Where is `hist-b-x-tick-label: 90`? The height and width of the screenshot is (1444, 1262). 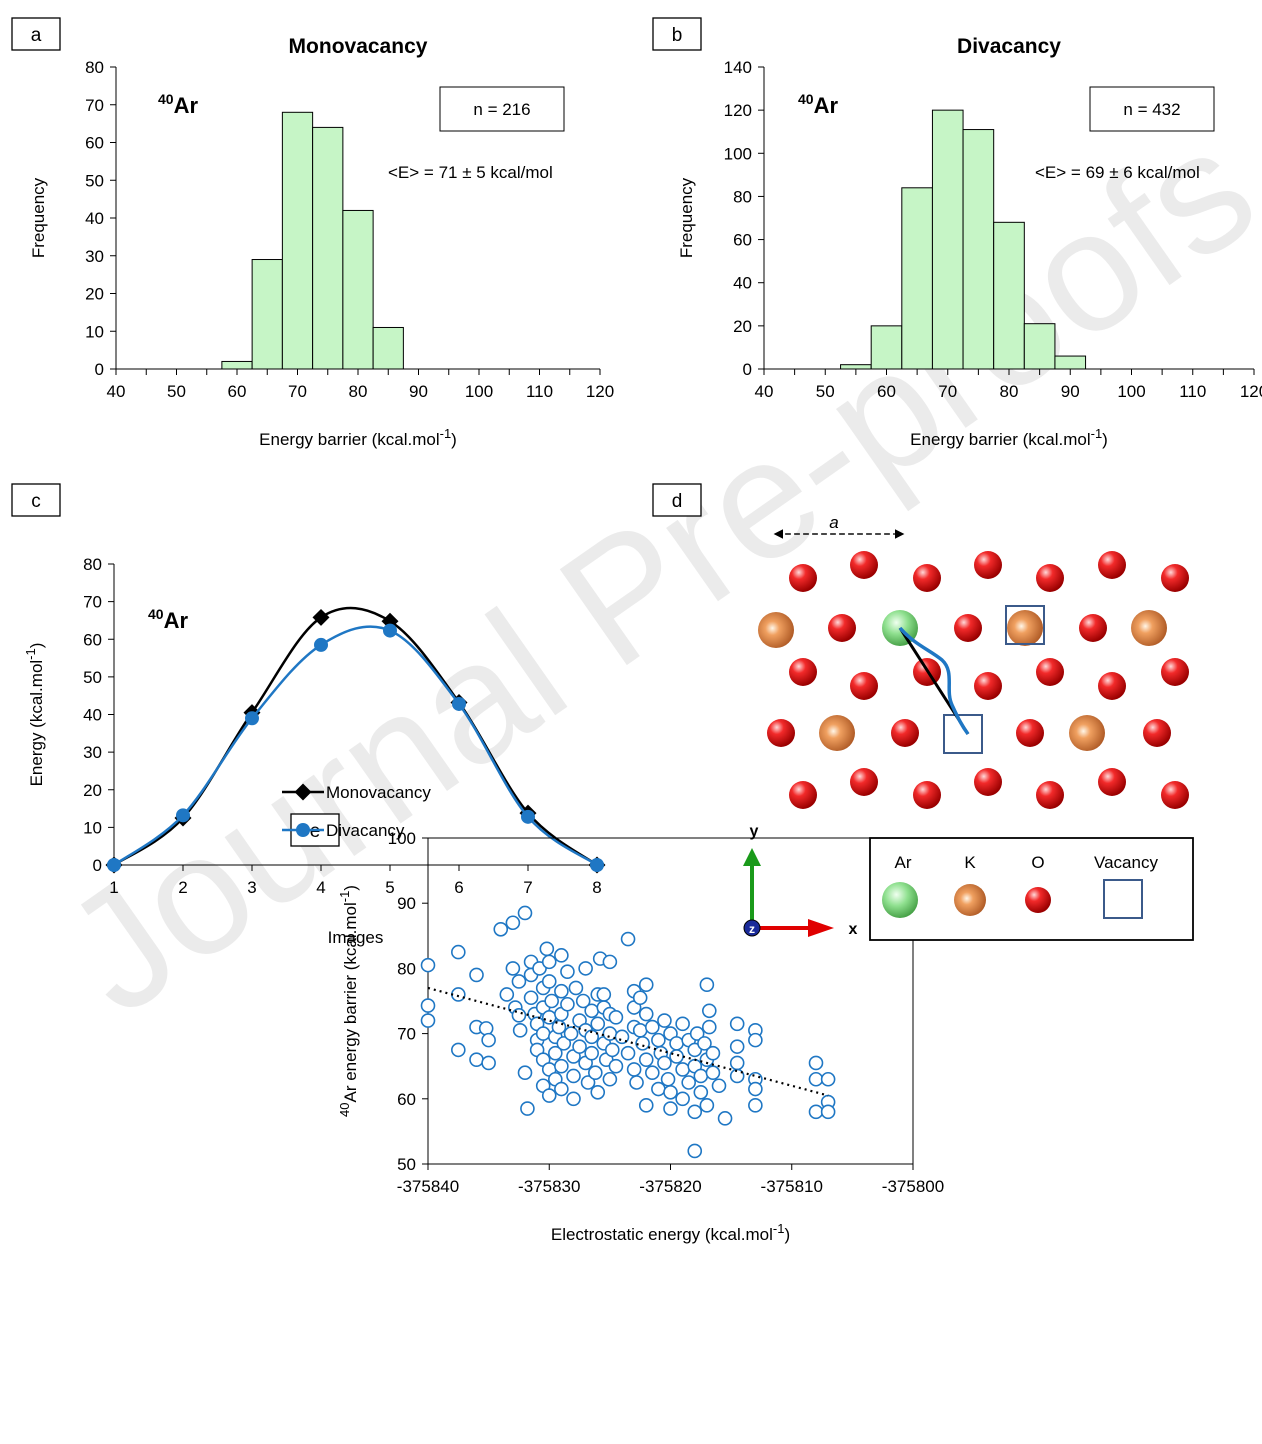
hist-b-x-tick-label: 90 is located at coordinates (1070, 391).